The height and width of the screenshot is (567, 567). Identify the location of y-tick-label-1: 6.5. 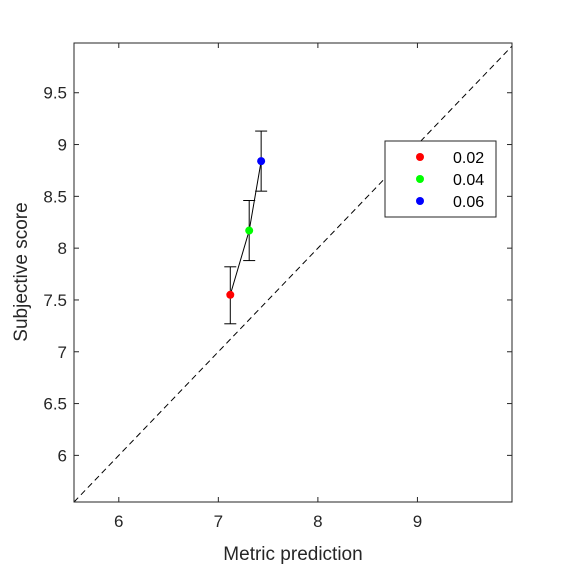
(55, 404).